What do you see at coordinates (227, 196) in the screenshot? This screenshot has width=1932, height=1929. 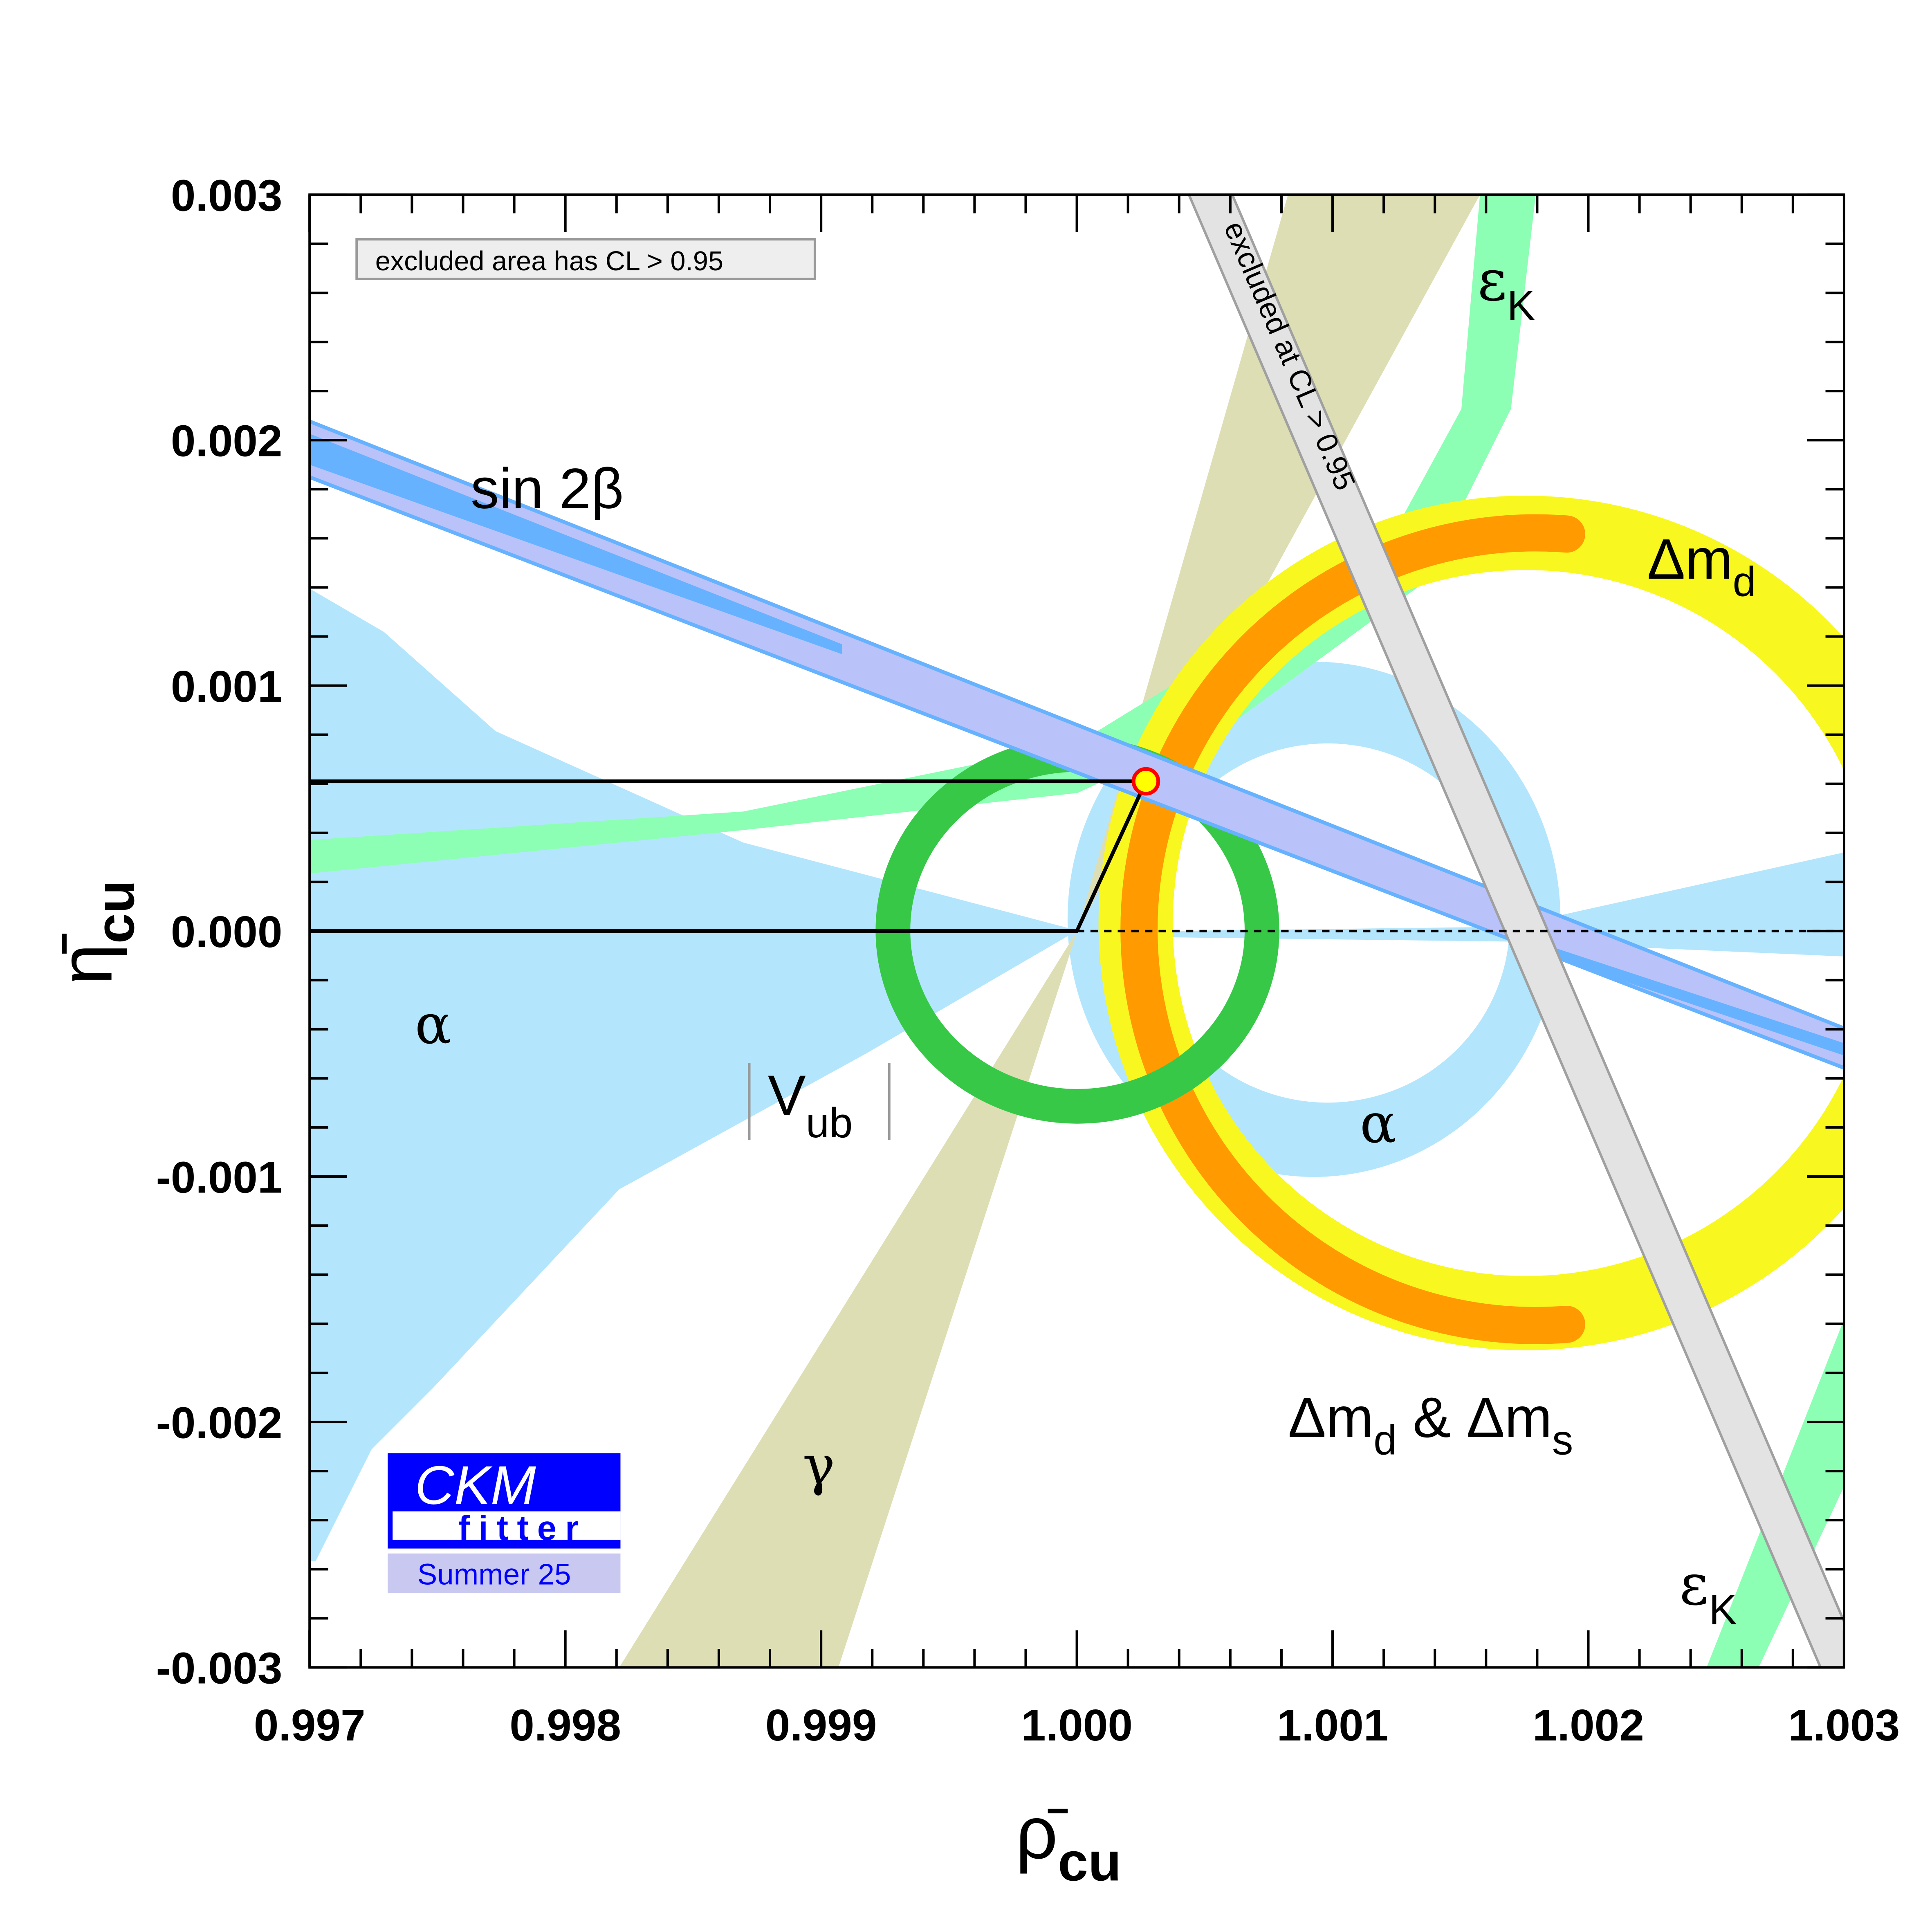 I see `y-tick-label: 0.003` at bounding box center [227, 196].